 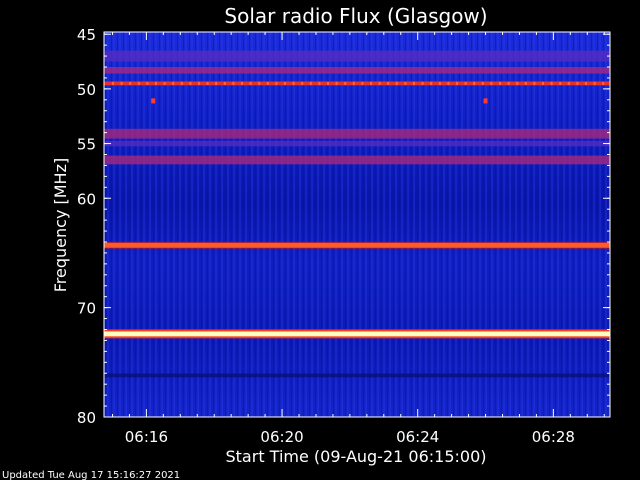 What do you see at coordinates (553, 437) in the screenshot?
I see `x-tick-label: 06:28` at bounding box center [553, 437].